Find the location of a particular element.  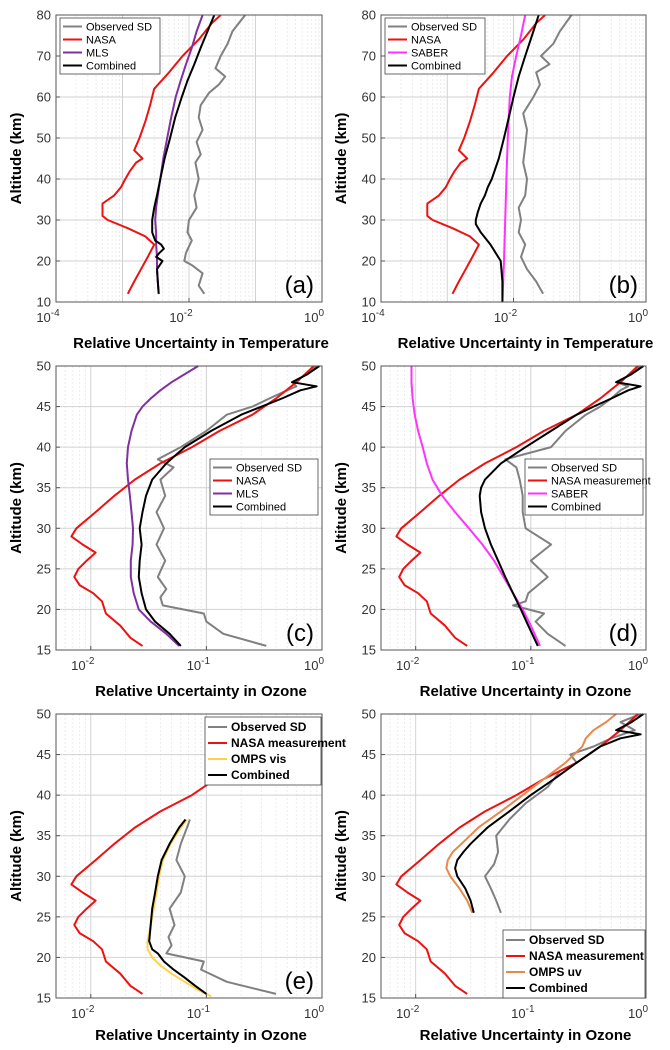

panel-label: (a) is located at coordinates (299, 285).